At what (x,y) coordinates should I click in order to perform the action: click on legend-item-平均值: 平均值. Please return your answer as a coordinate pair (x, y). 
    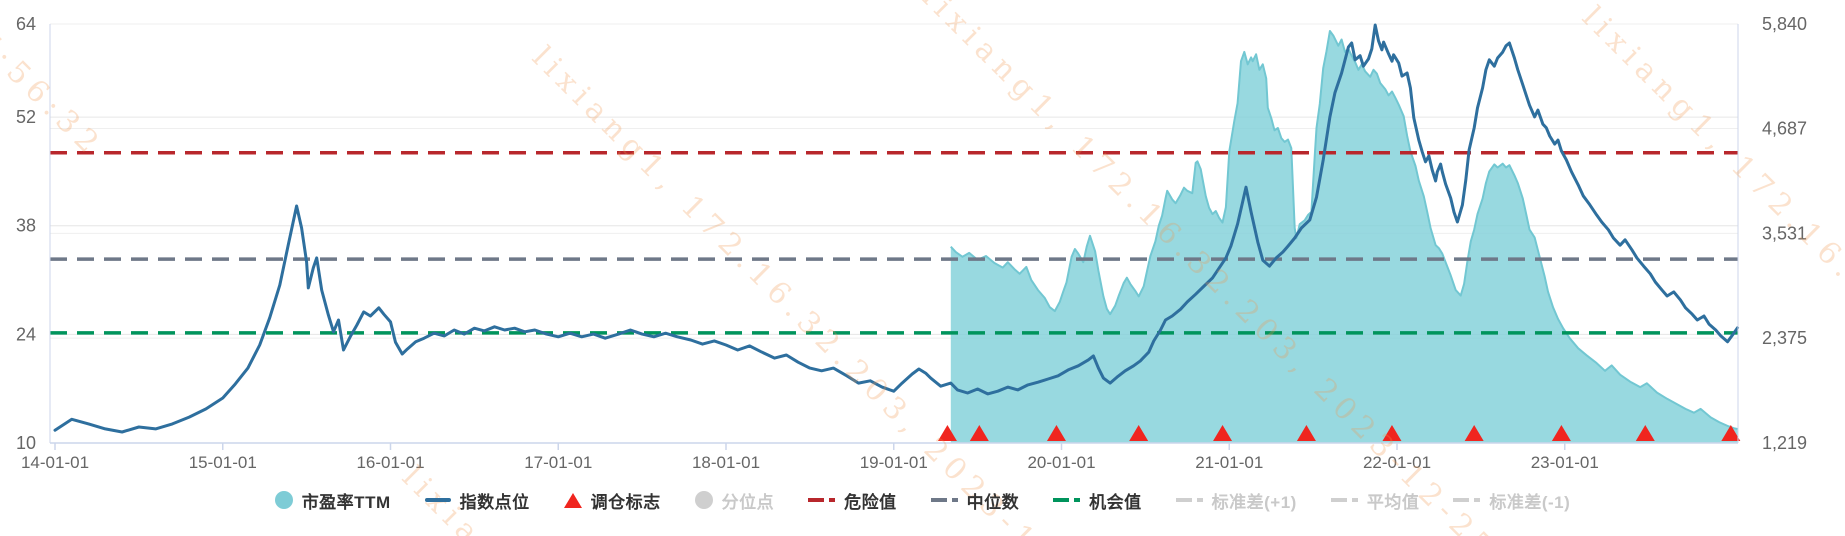
    Looking at the image, I should click on (1375, 500).